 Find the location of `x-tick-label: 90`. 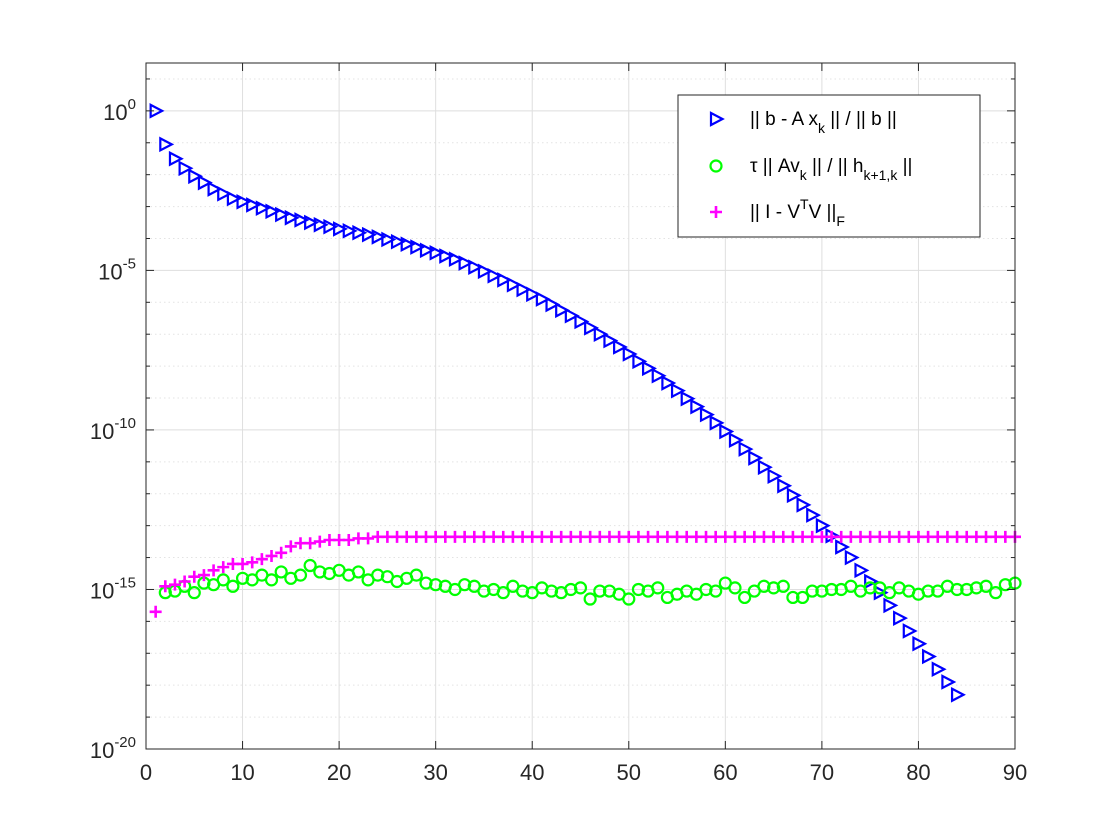

x-tick-label: 90 is located at coordinates (1015, 772).